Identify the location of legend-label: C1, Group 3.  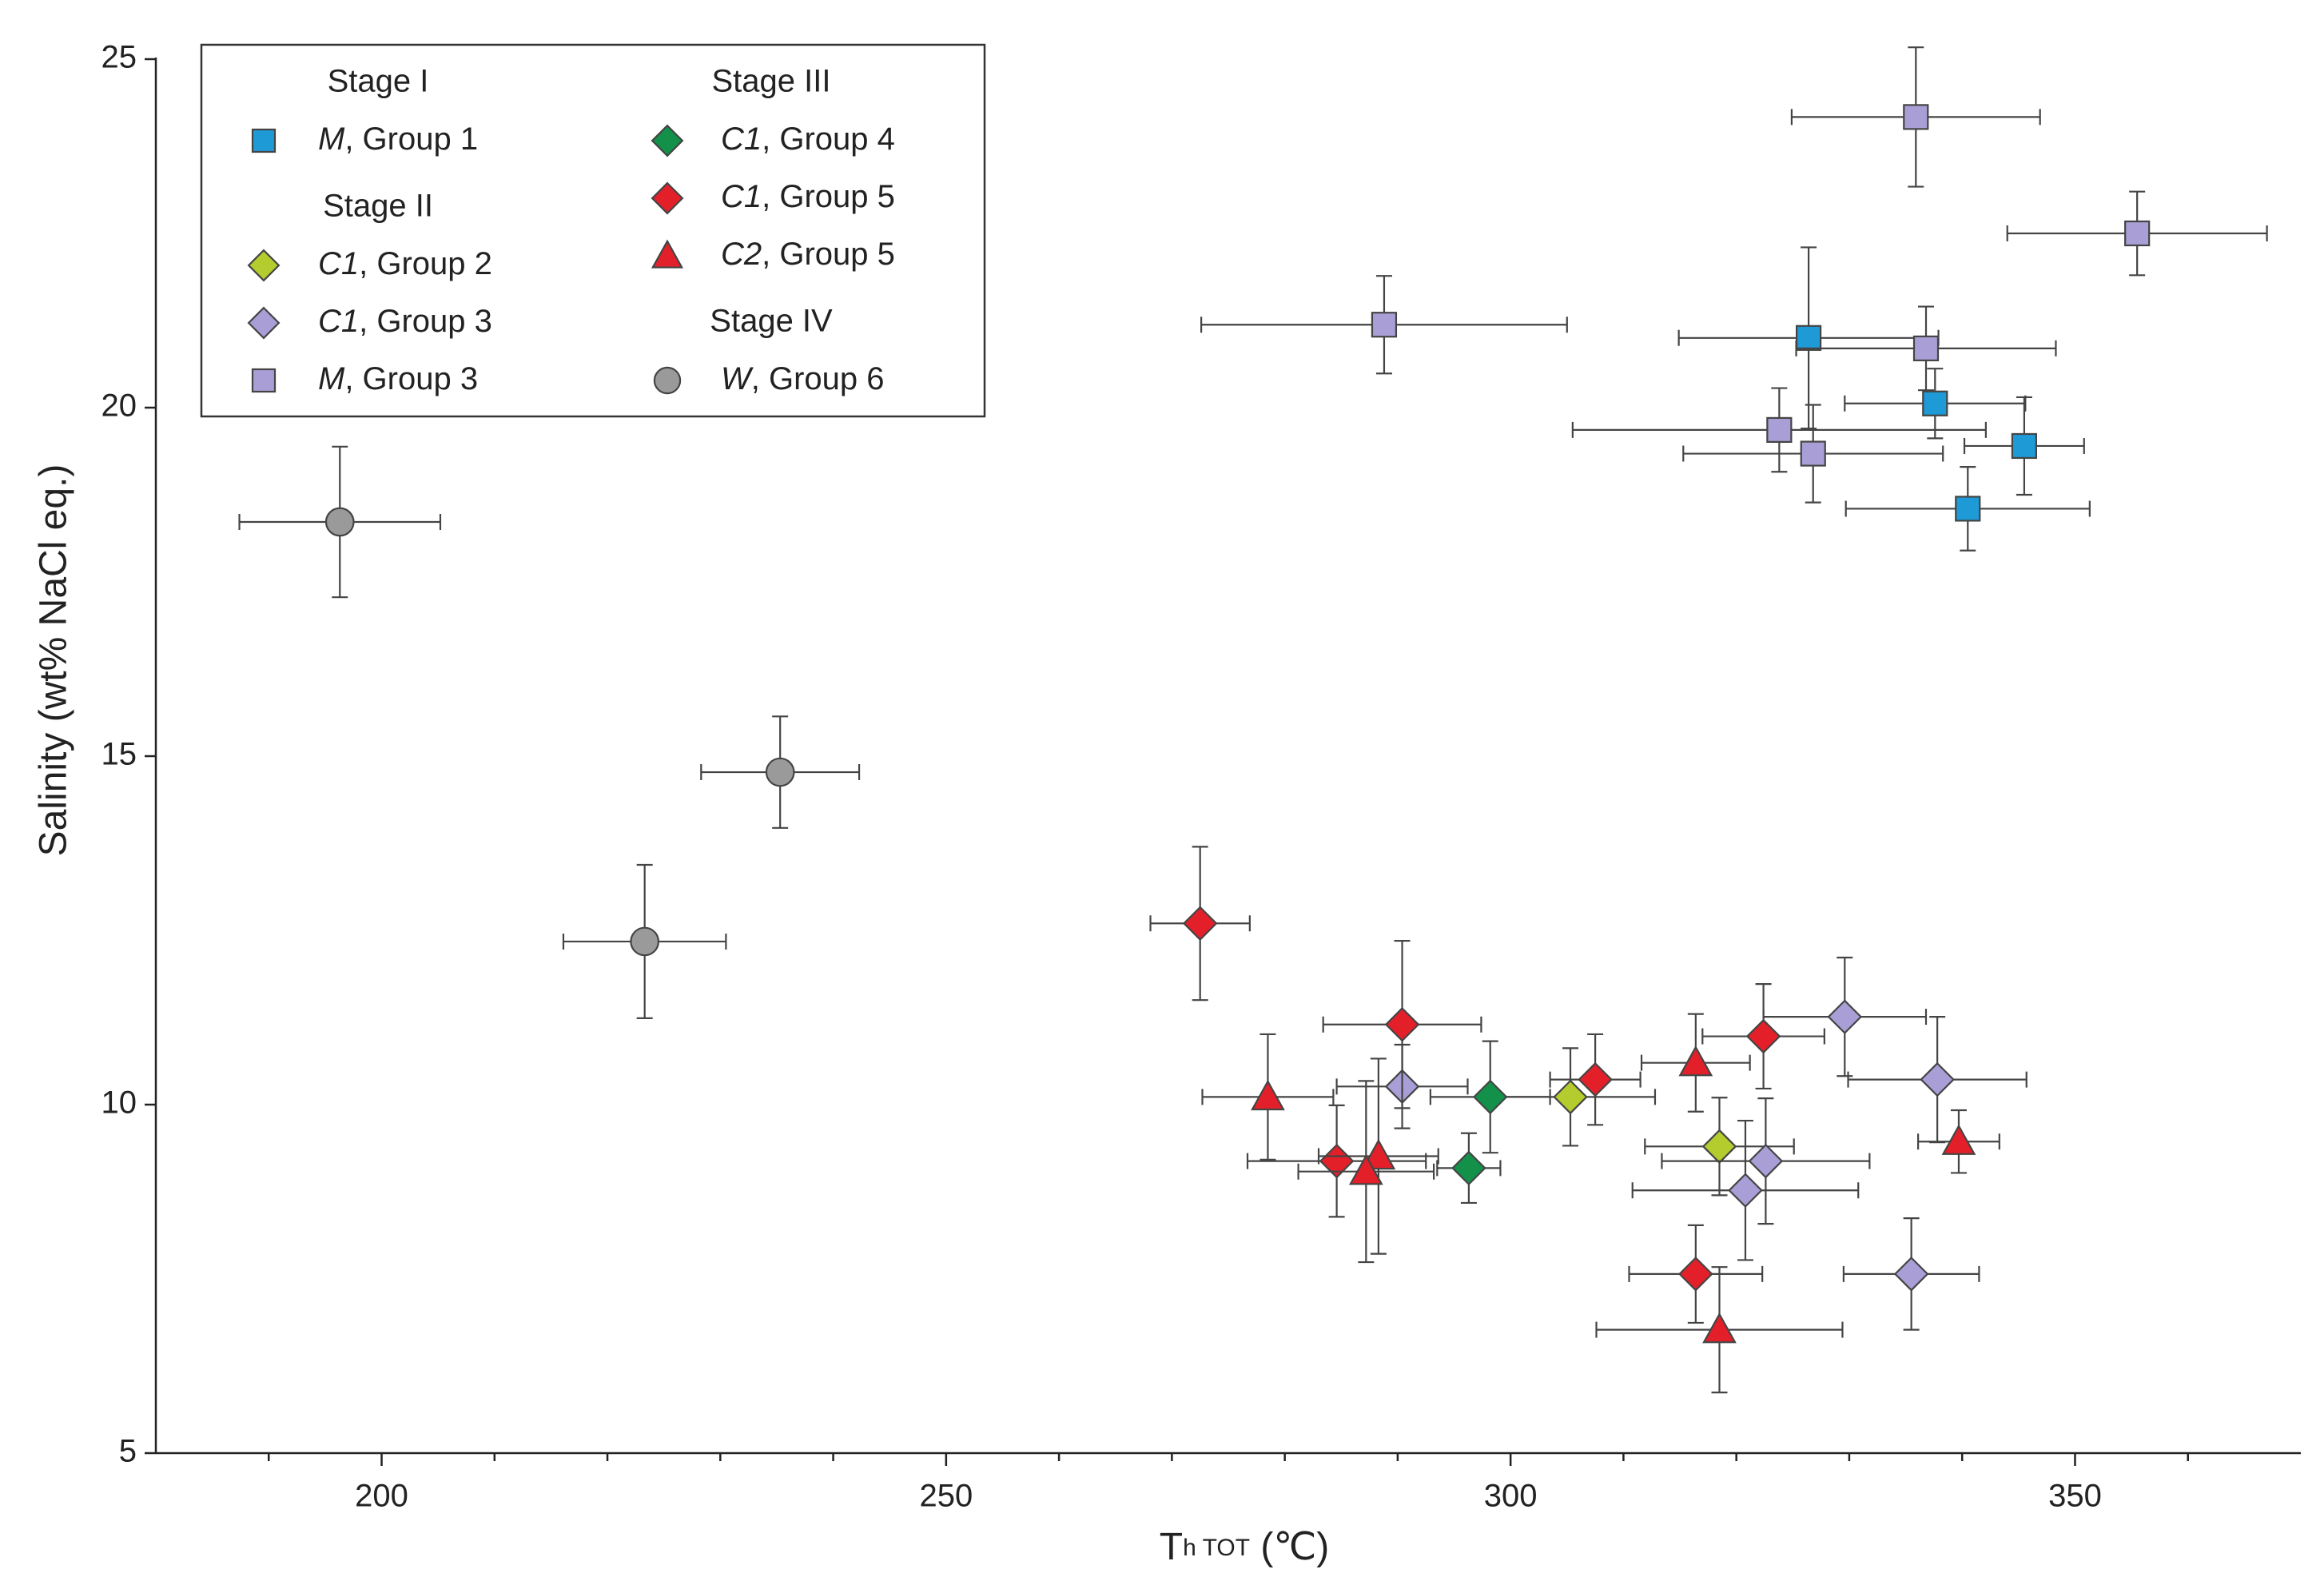
(405, 321).